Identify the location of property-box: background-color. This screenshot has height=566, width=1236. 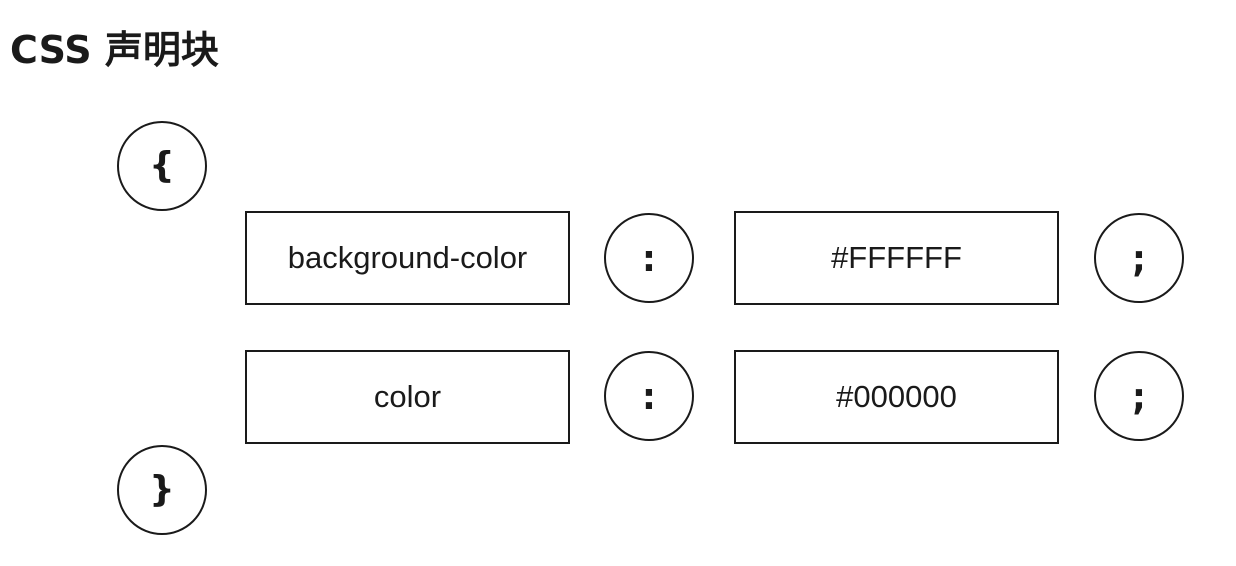
(407, 258).